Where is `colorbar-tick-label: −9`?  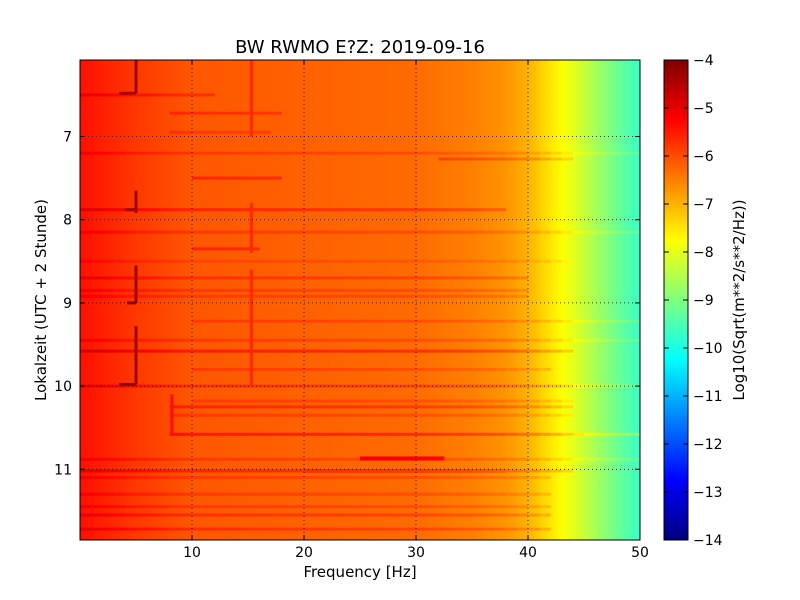 colorbar-tick-label: −9 is located at coordinates (703, 301).